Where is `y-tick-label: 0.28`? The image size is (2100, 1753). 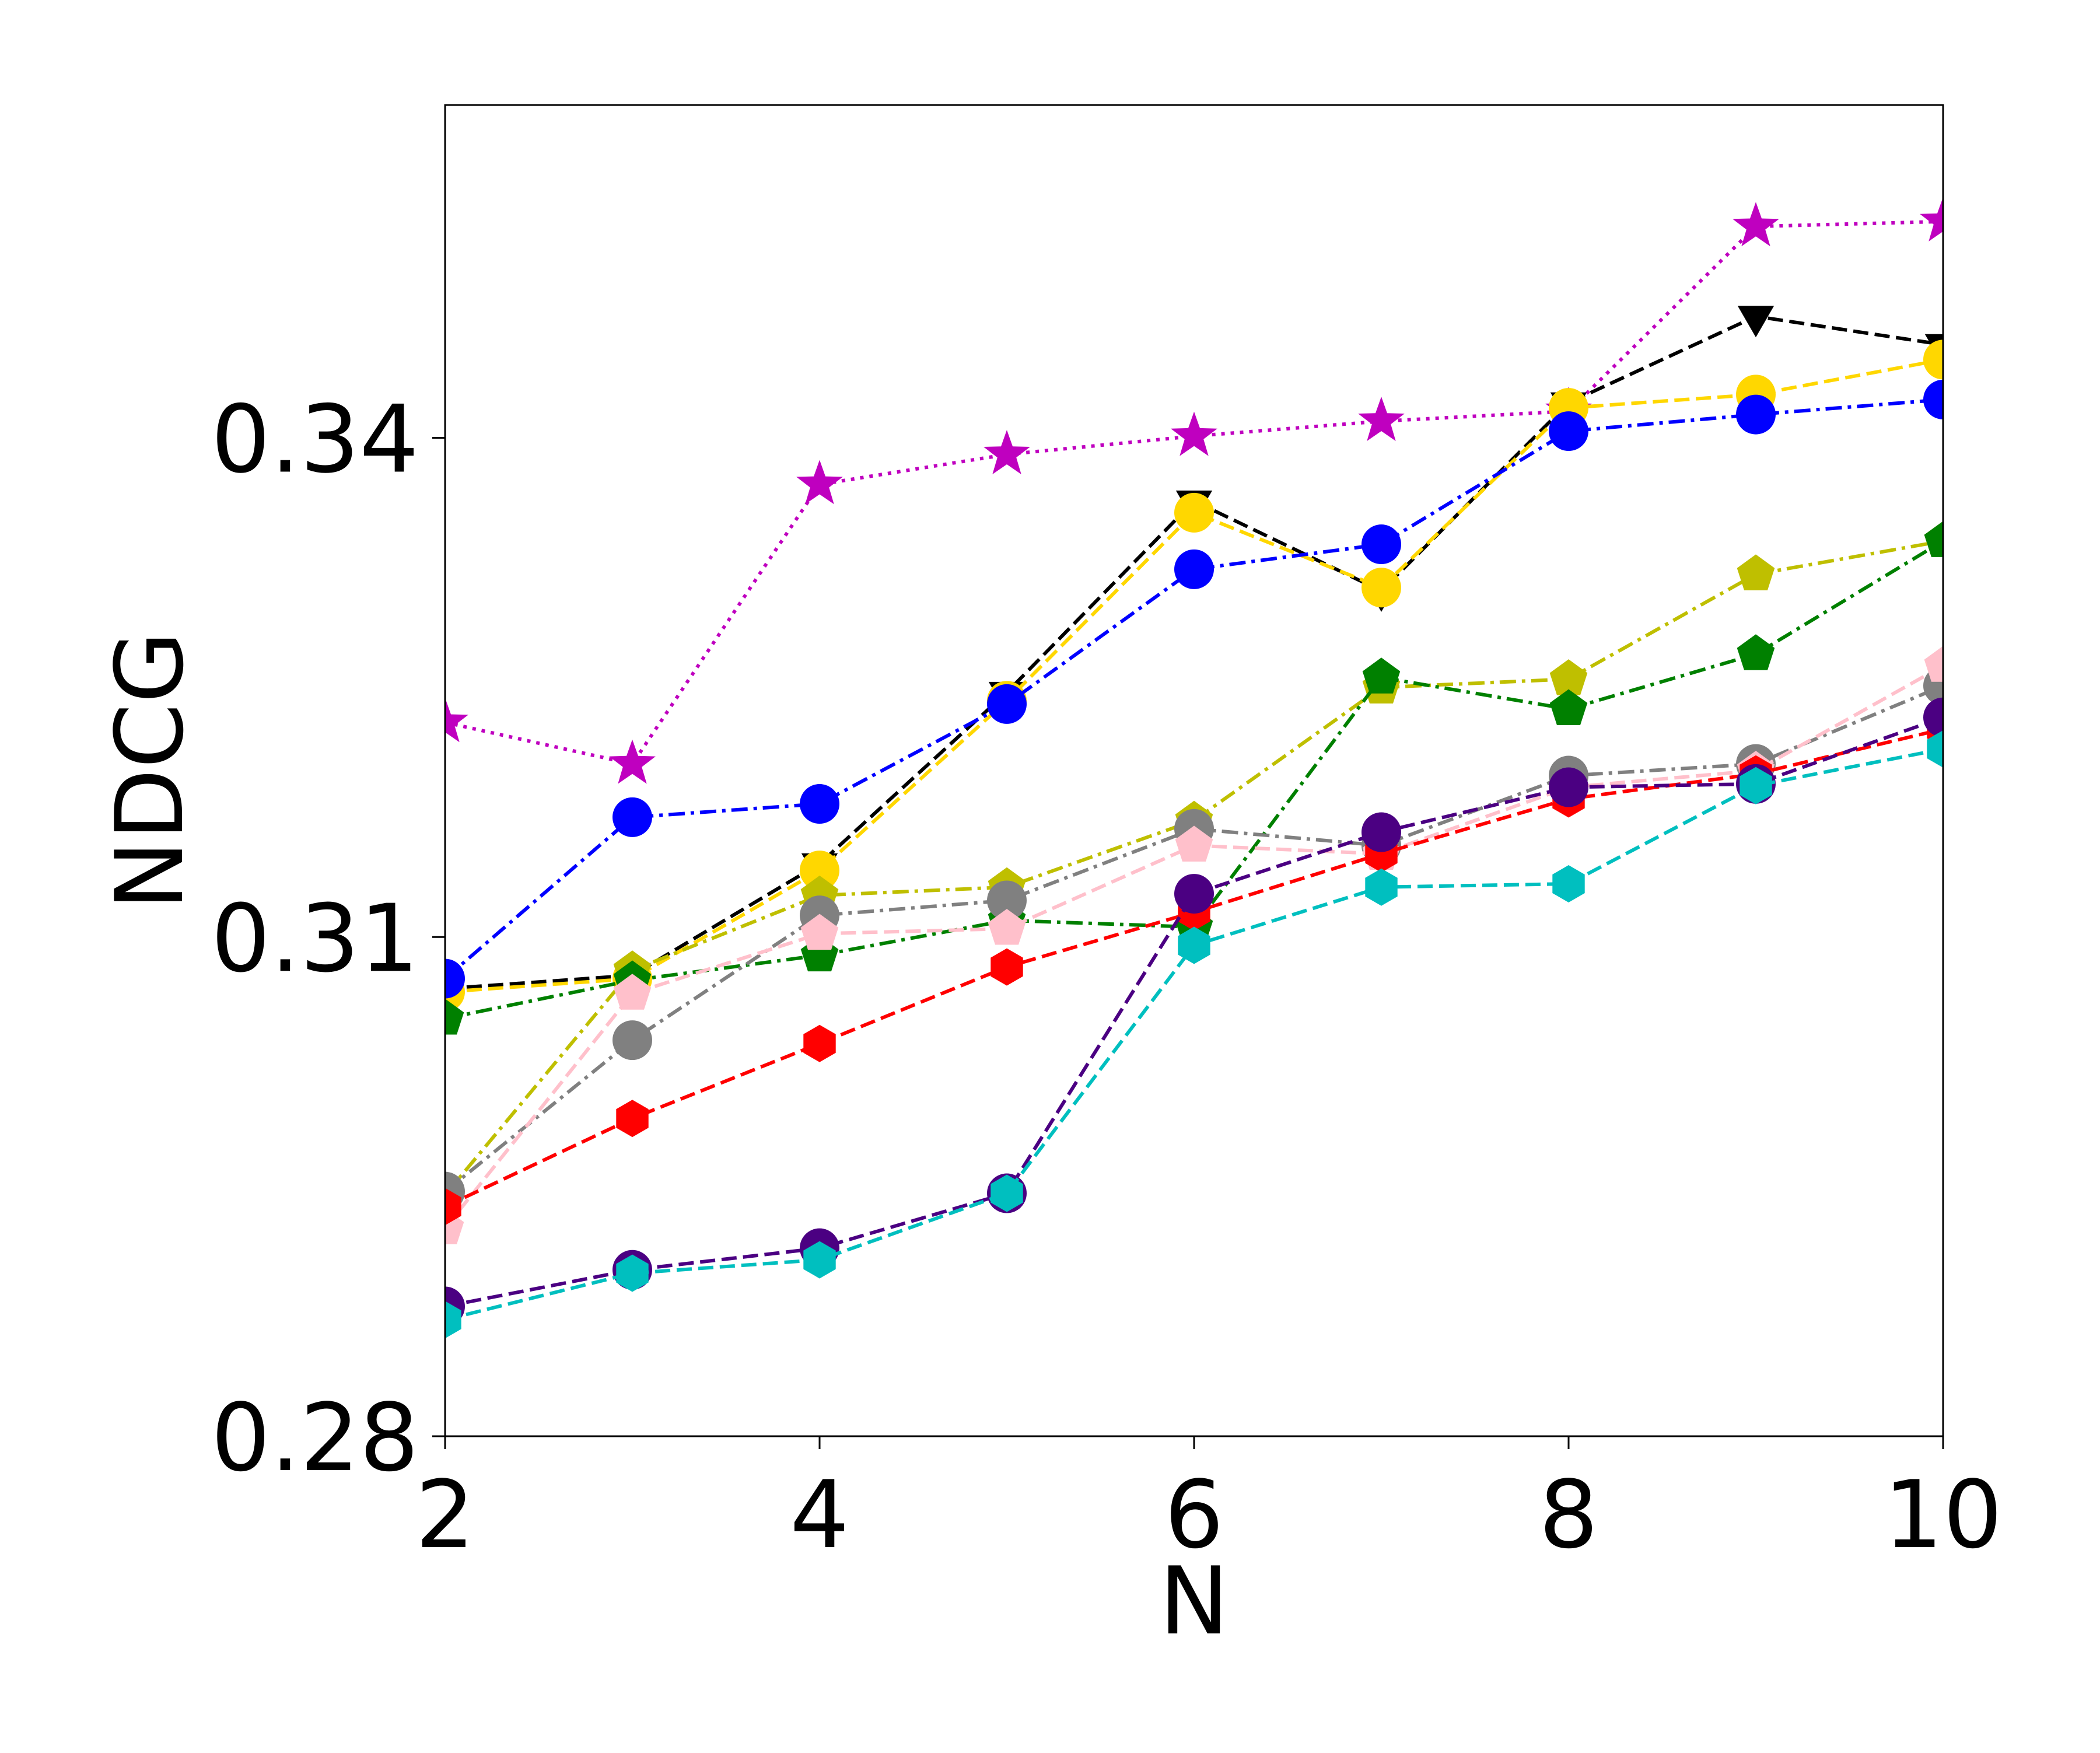
y-tick-label: 0.28 is located at coordinates (315, 1437).